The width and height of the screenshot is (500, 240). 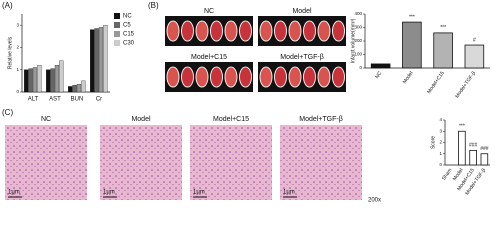 What do you see at coordinates (440, 153) in the screenshot?
I see `y-tick-label: 1` at bounding box center [440, 153].